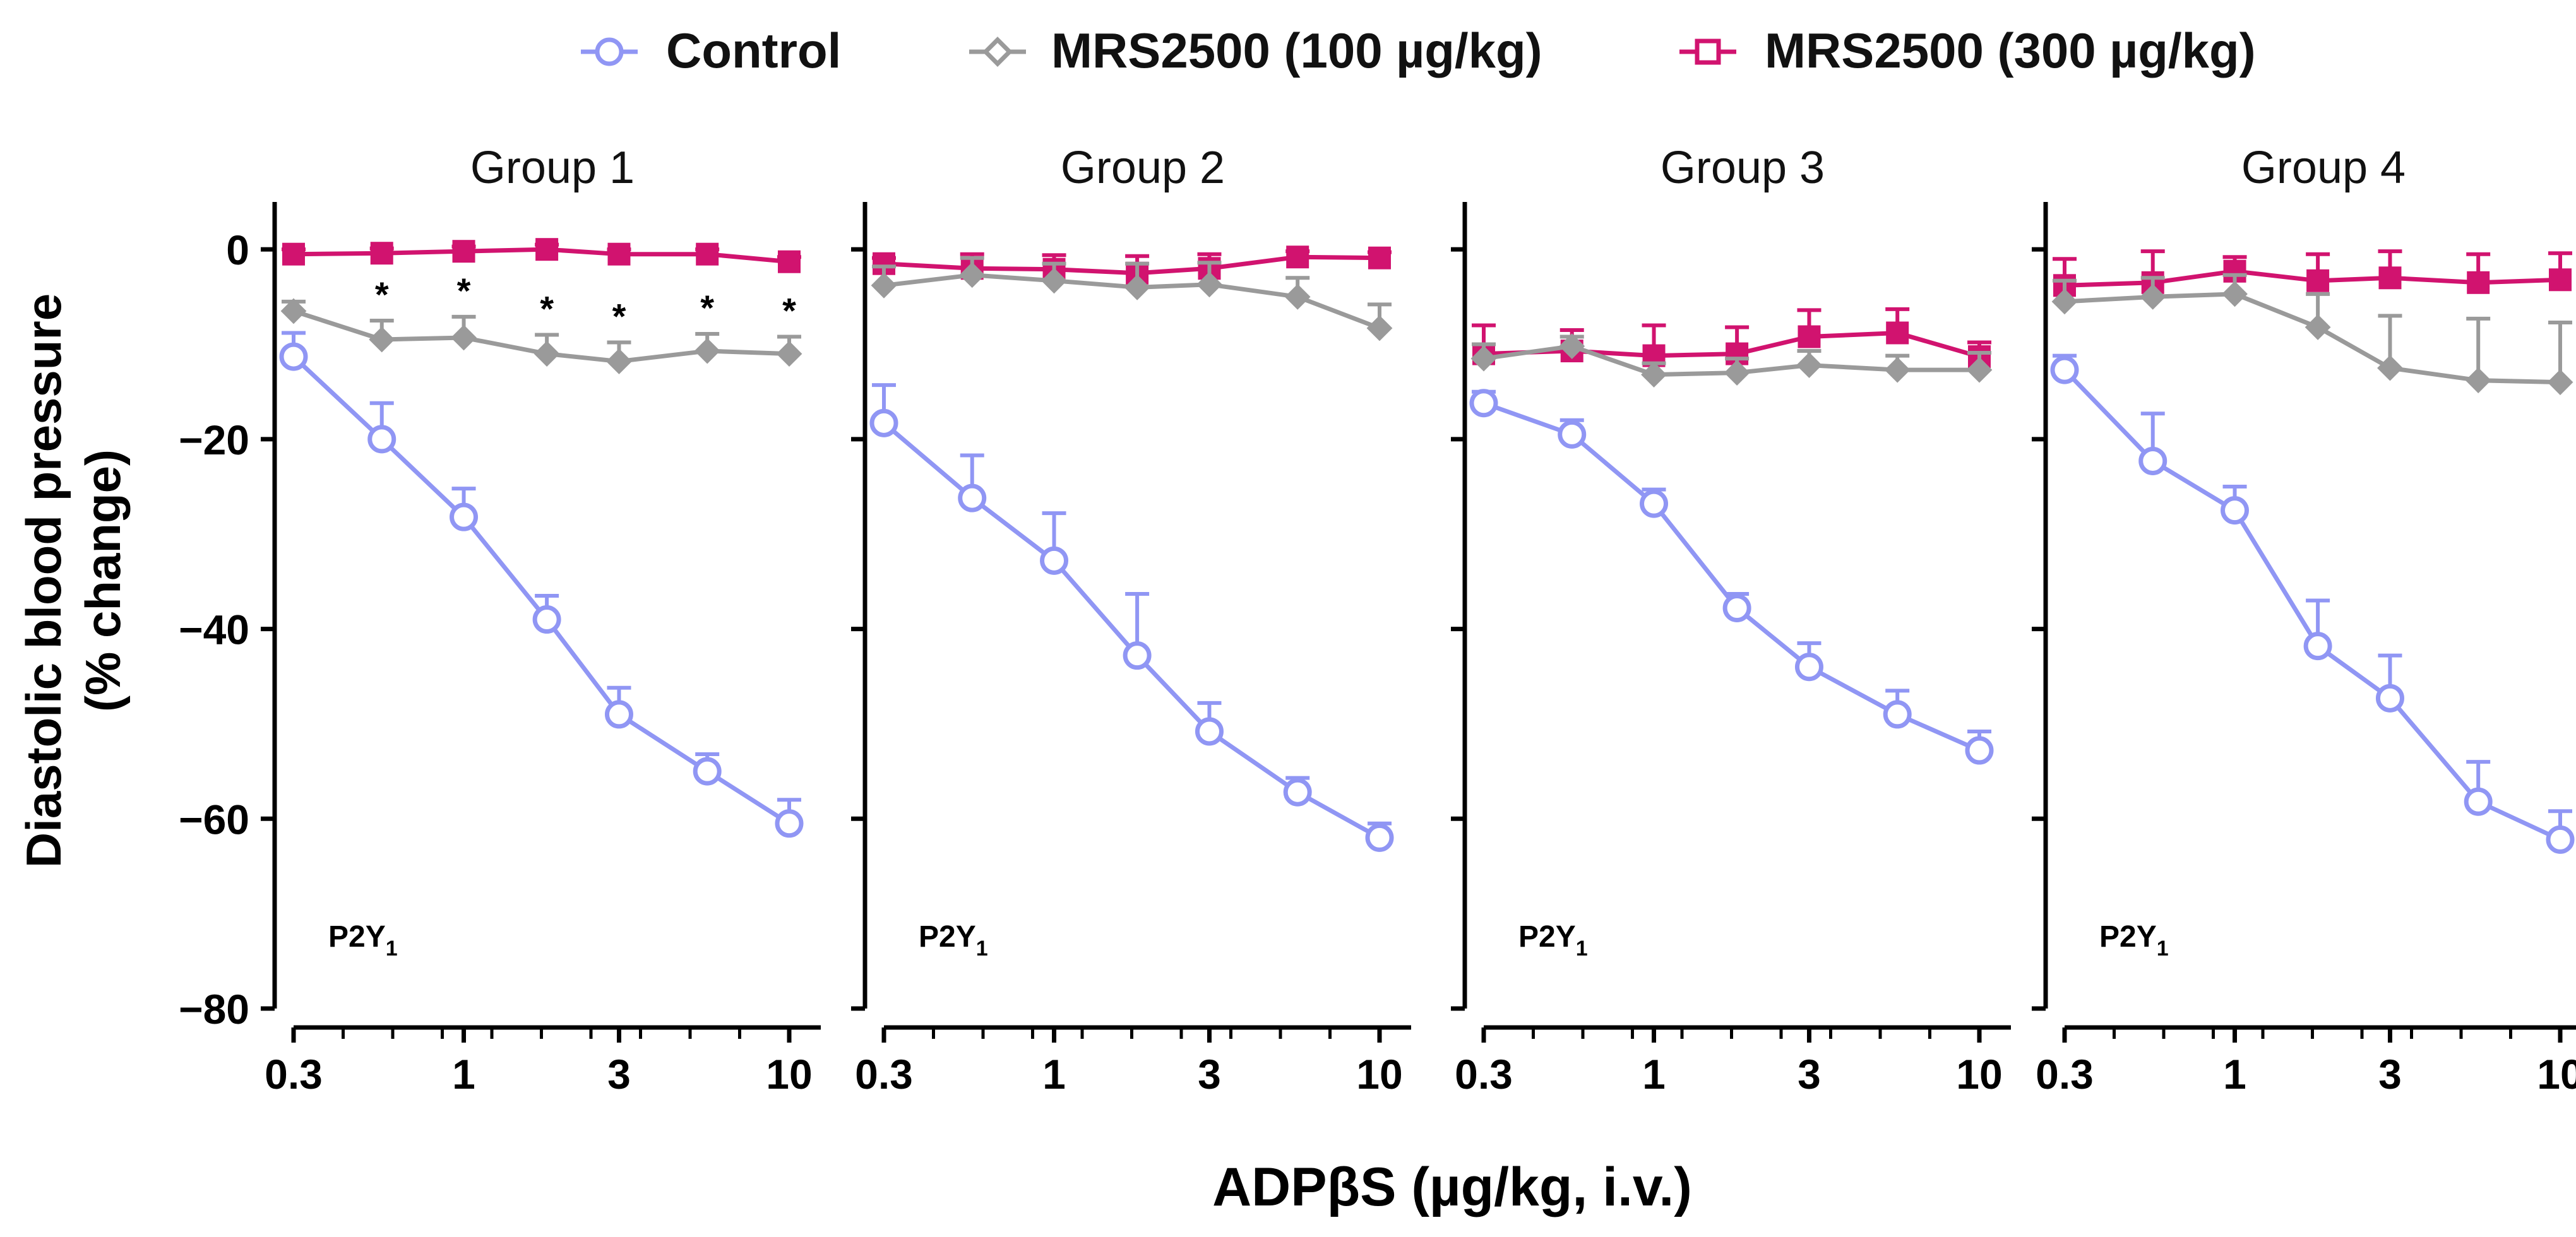 This screenshot has width=2576, height=1237. What do you see at coordinates (1708, 51) in the screenshot?
I see `legend-marker-mrs300` at bounding box center [1708, 51].